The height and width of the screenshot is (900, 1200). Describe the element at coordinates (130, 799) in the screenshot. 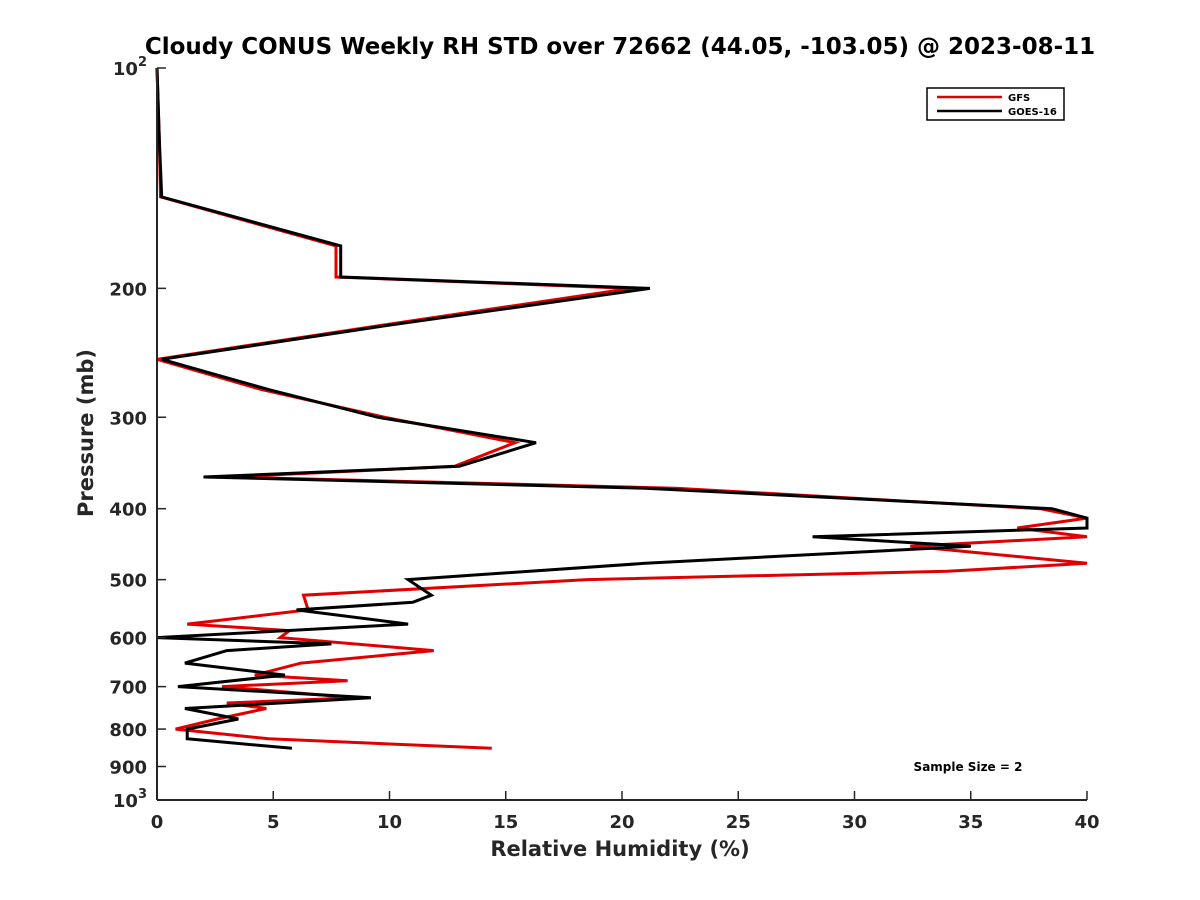

I see `y-tick-label: 10³` at that location.